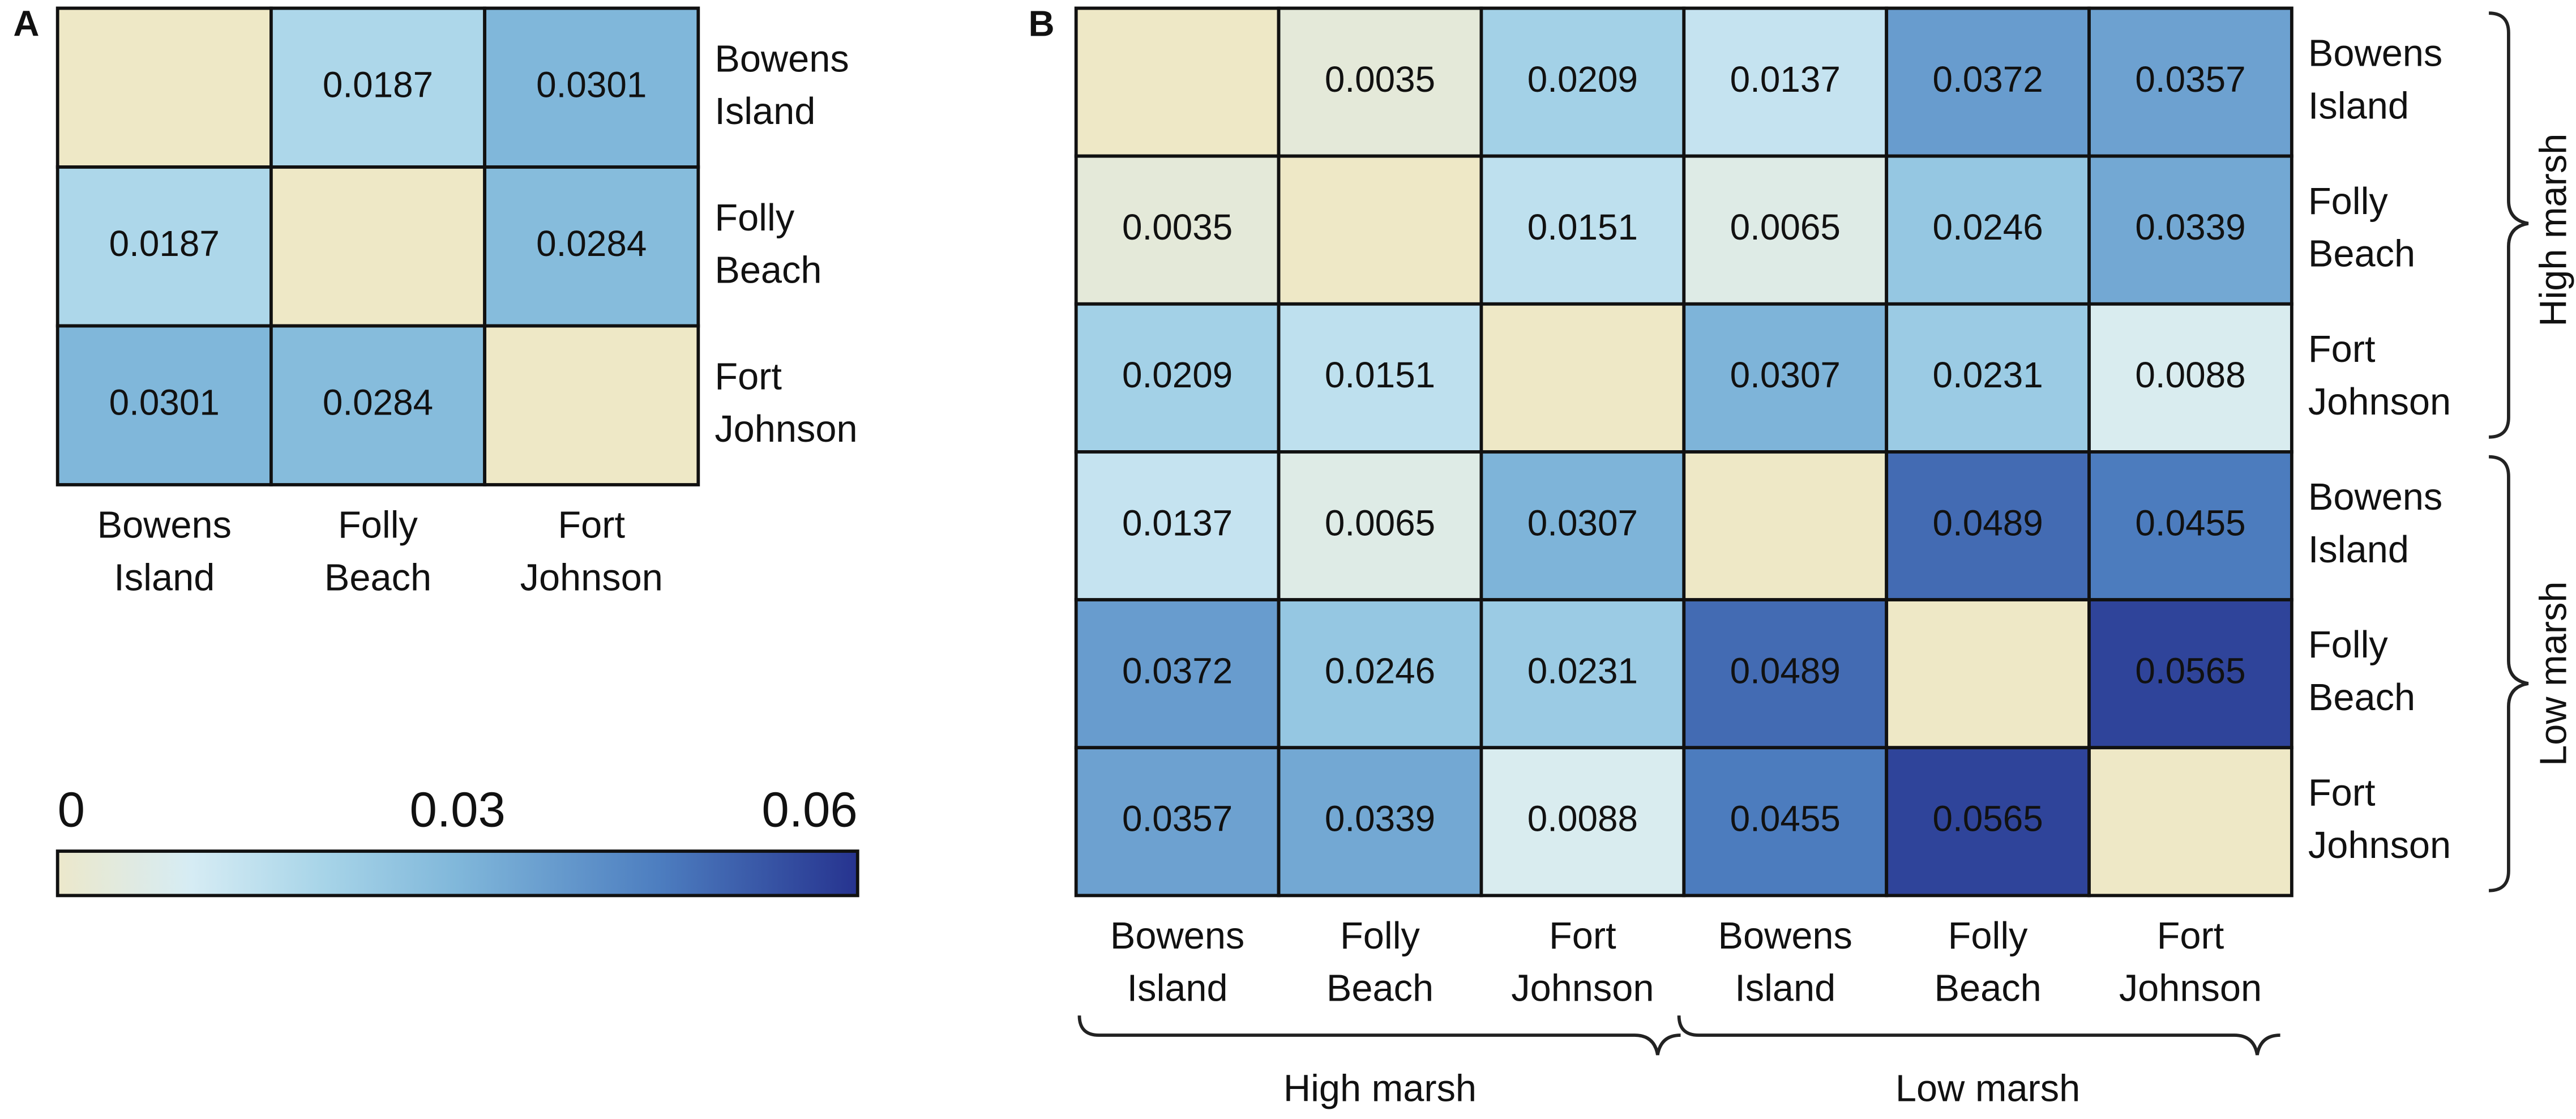 The height and width of the screenshot is (1119, 2576). What do you see at coordinates (457, 873) in the screenshot?
I see `colorbar` at bounding box center [457, 873].